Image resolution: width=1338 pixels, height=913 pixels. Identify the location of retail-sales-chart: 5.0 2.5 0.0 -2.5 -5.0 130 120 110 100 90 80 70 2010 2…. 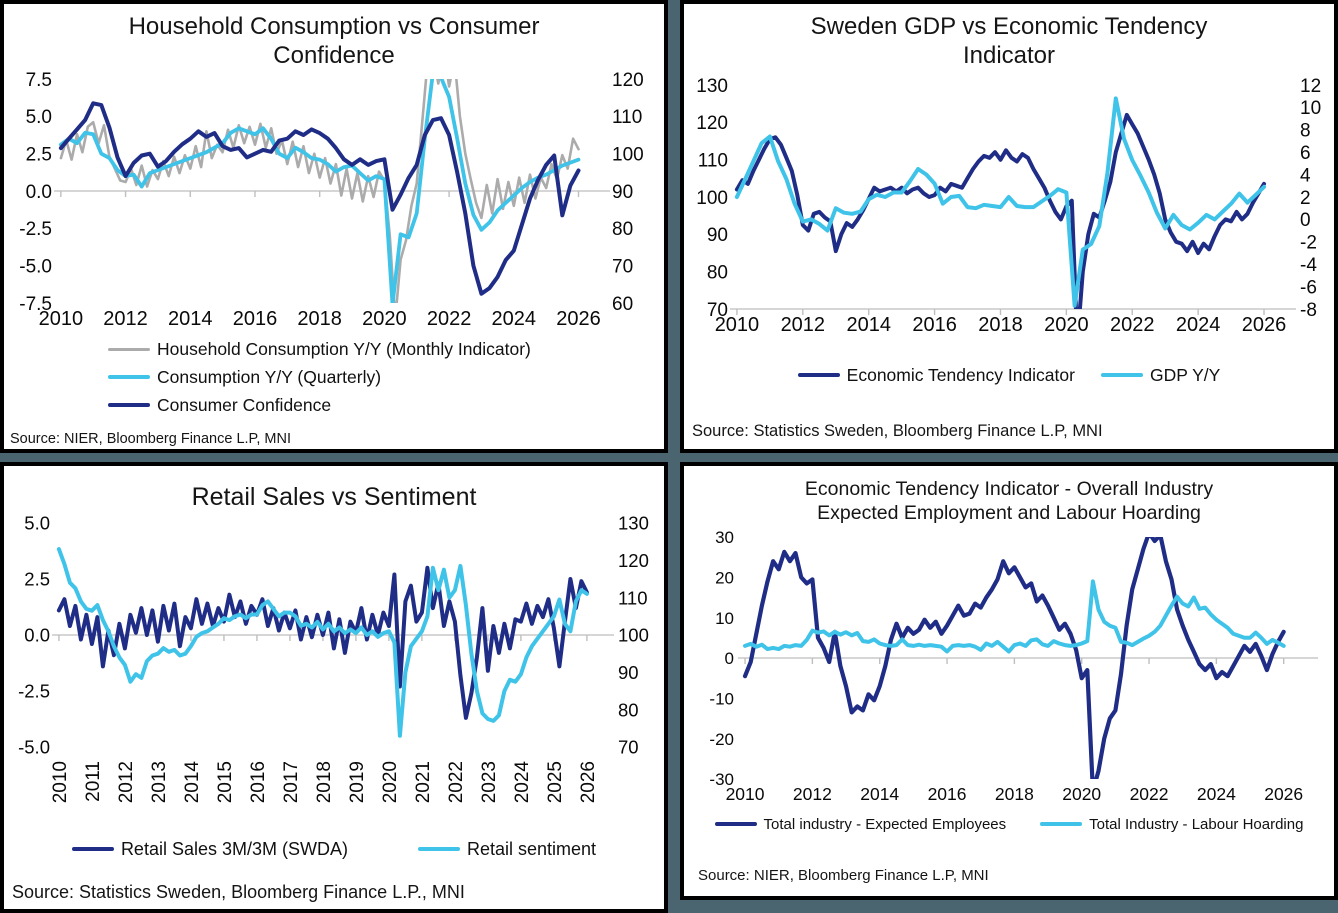
(333, 658).